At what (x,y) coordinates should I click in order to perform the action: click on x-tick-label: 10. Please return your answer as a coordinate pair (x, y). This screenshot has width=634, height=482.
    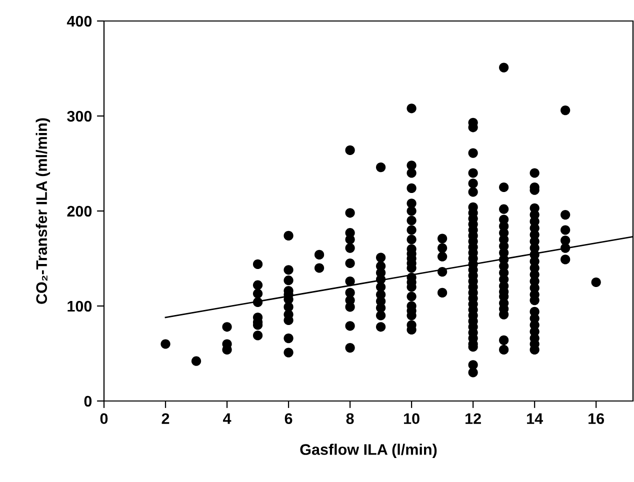
    Looking at the image, I should click on (412, 418).